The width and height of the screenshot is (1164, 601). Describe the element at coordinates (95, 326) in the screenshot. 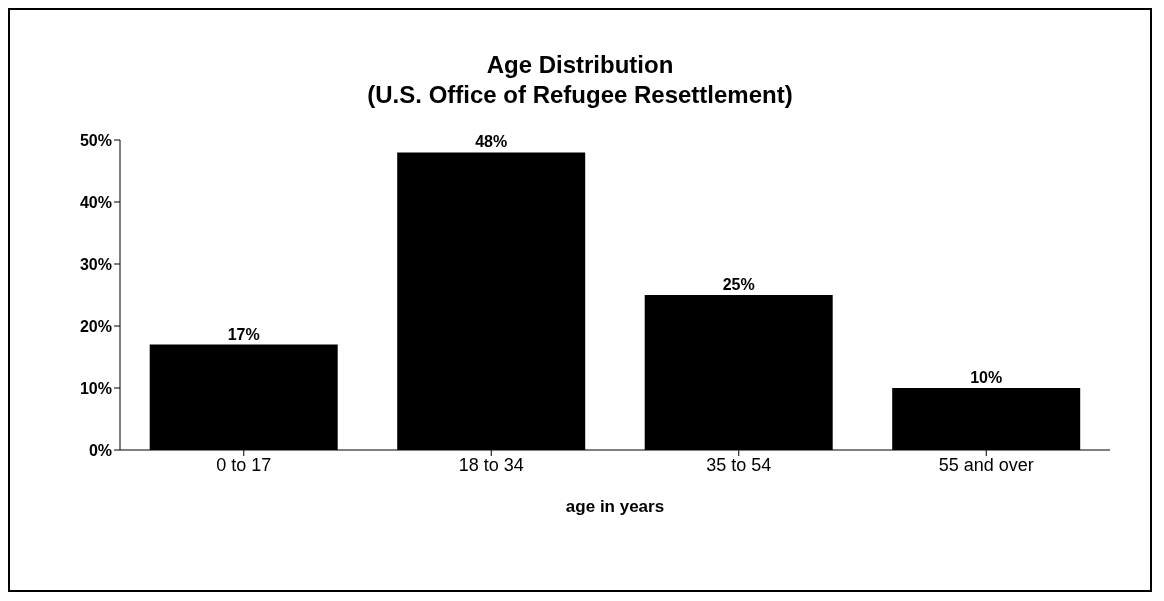

I see `y-tick-label: 20%` at that location.